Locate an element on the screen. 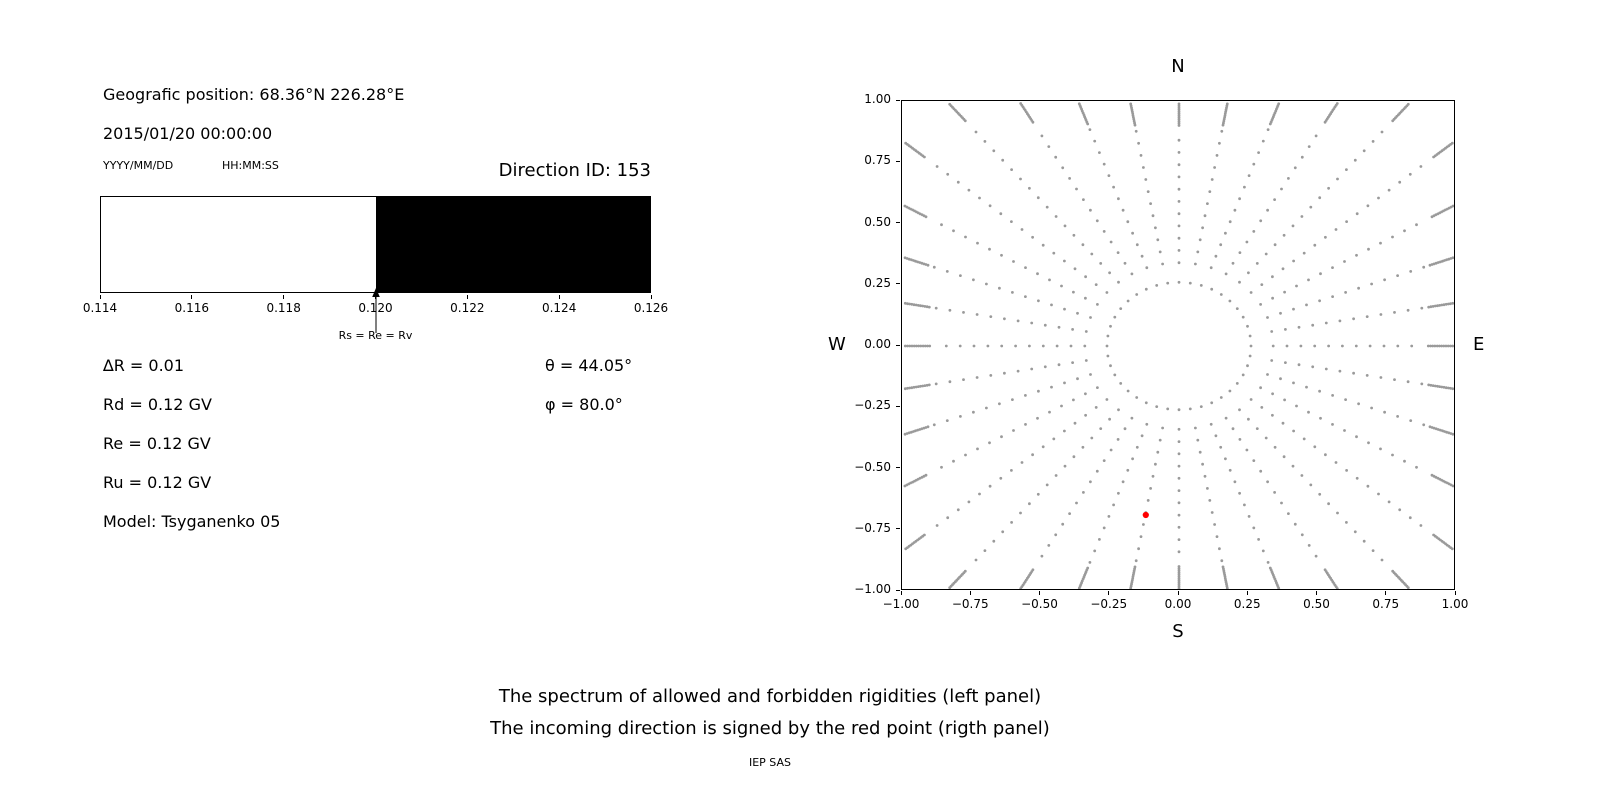 The height and width of the screenshot is (800, 1600). spectrum-tick-label: 0.126 is located at coordinates (651, 308).